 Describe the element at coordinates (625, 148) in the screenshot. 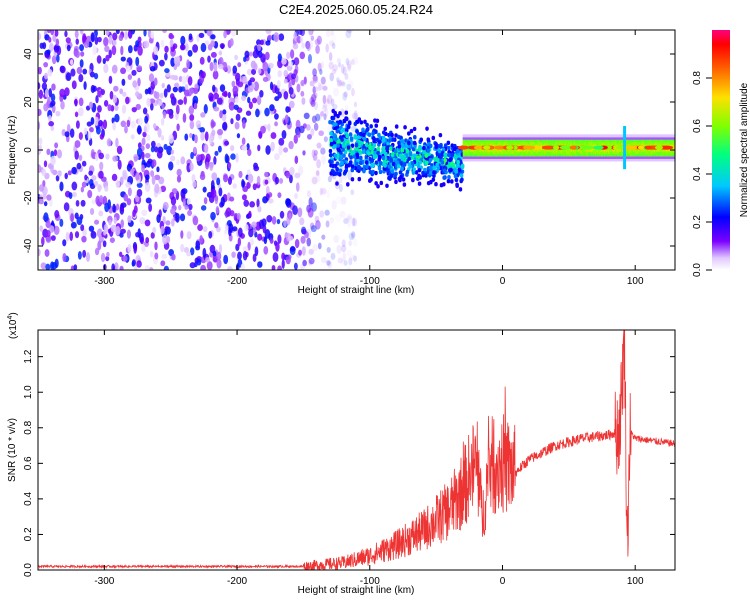

I see `heatmap-spike` at that location.